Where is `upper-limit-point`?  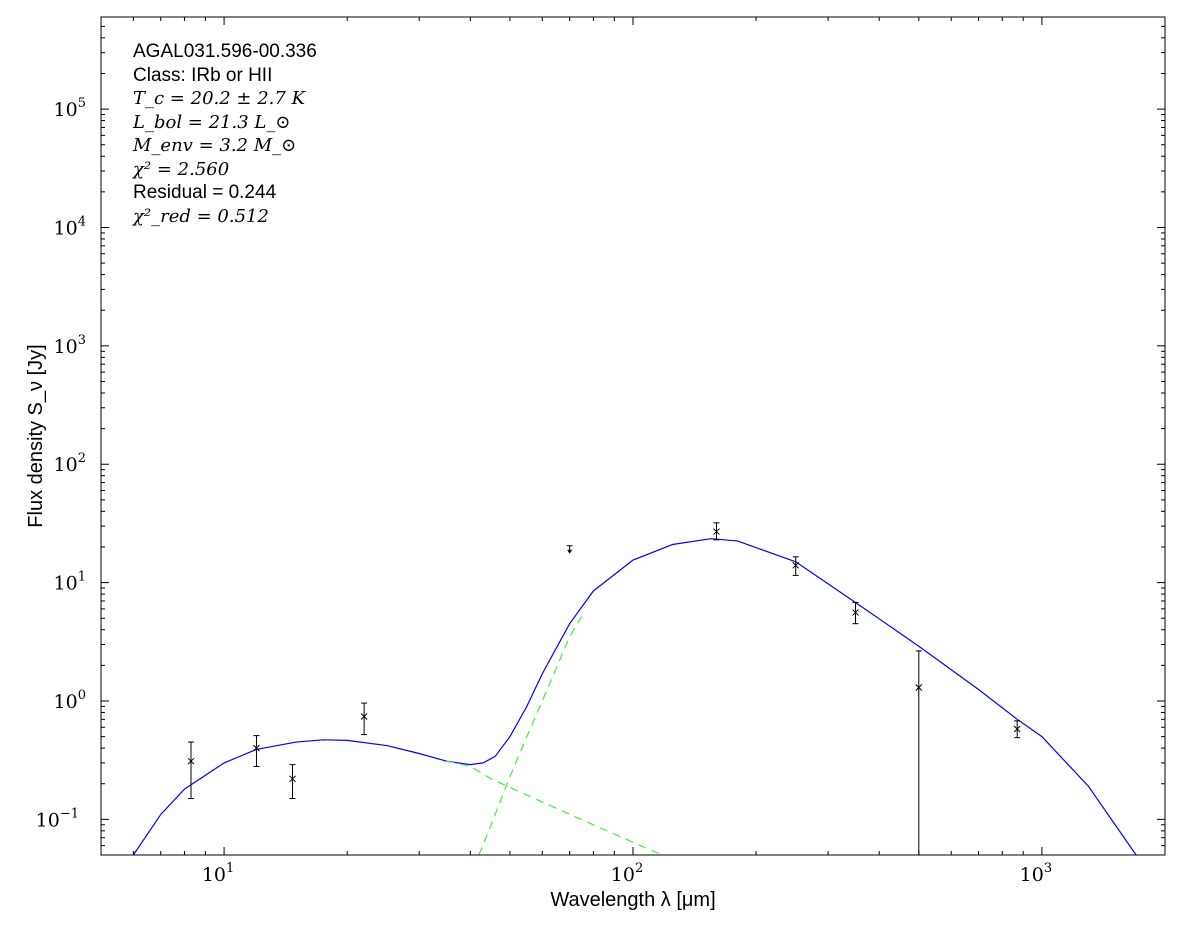
upper-limit-point is located at coordinates (569, 549).